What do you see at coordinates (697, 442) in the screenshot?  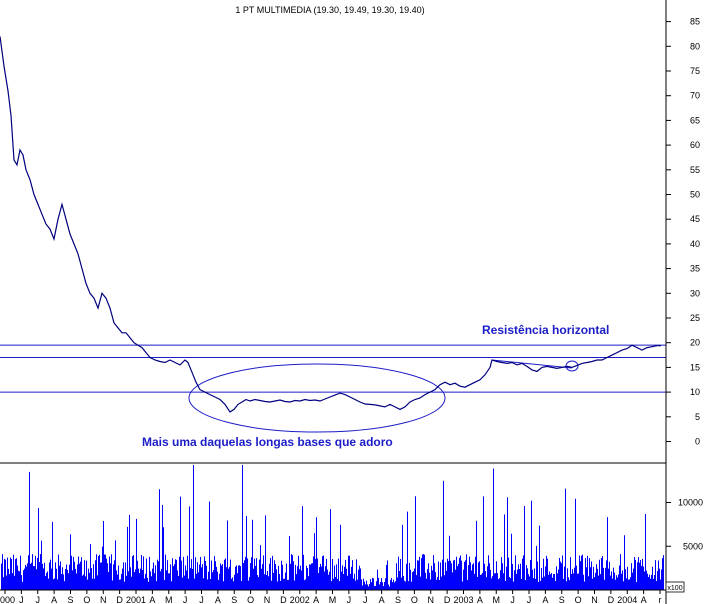 I see `price-tick-label: 0` at bounding box center [697, 442].